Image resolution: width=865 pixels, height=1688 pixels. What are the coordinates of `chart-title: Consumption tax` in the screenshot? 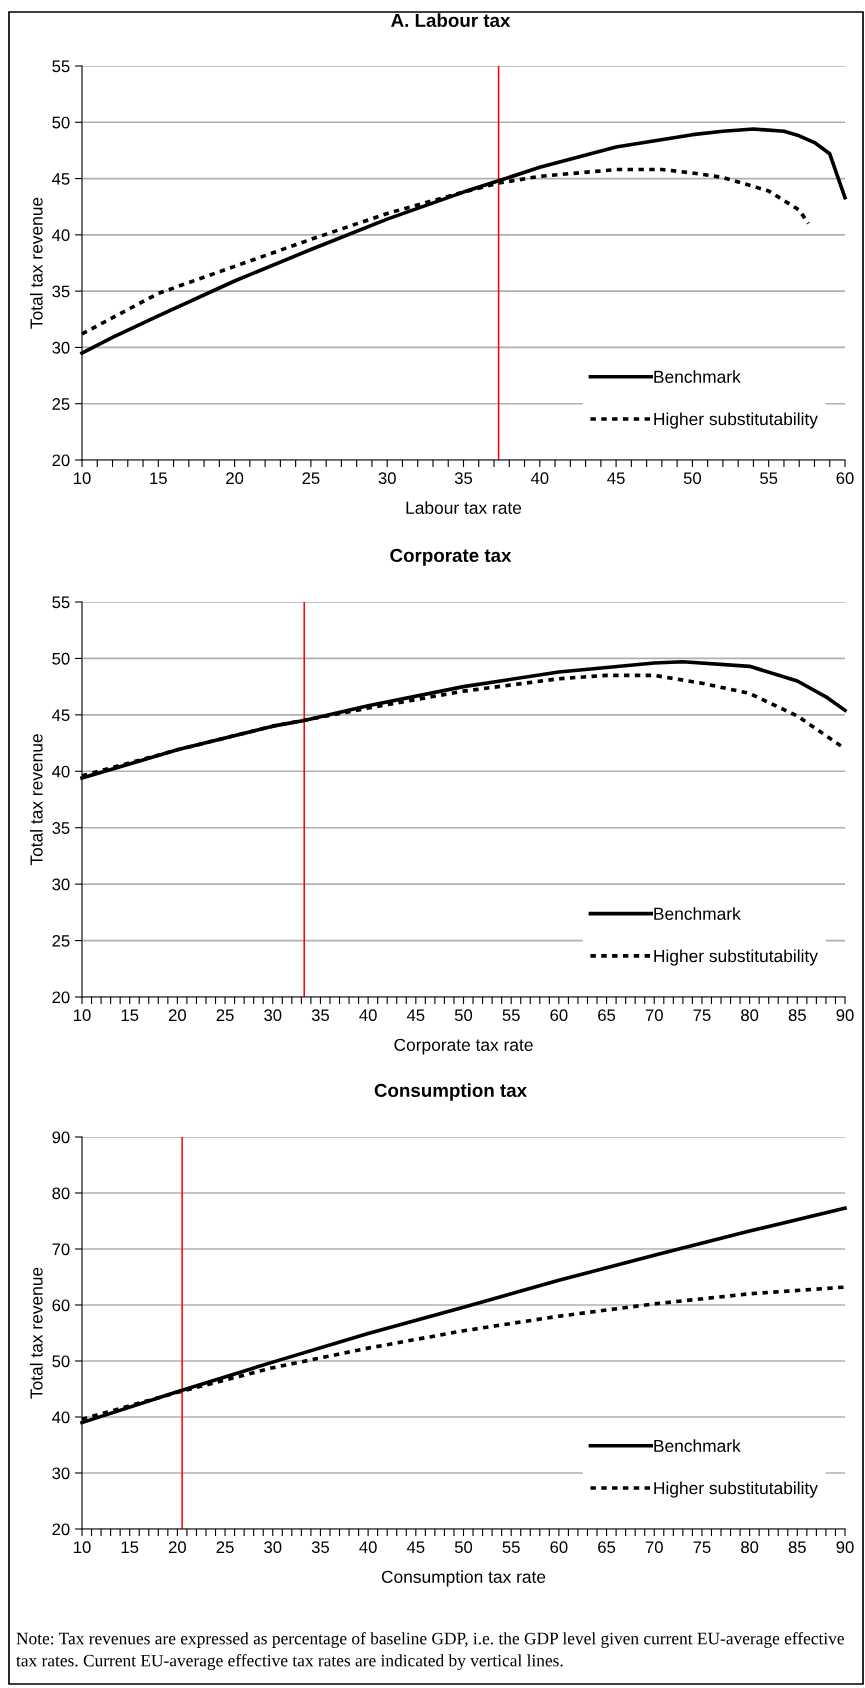 It's located at (450, 1092).